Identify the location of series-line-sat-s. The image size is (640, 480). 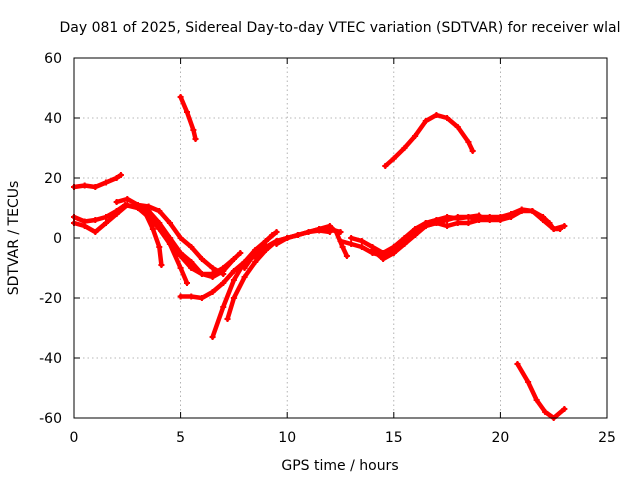
(541, 391).